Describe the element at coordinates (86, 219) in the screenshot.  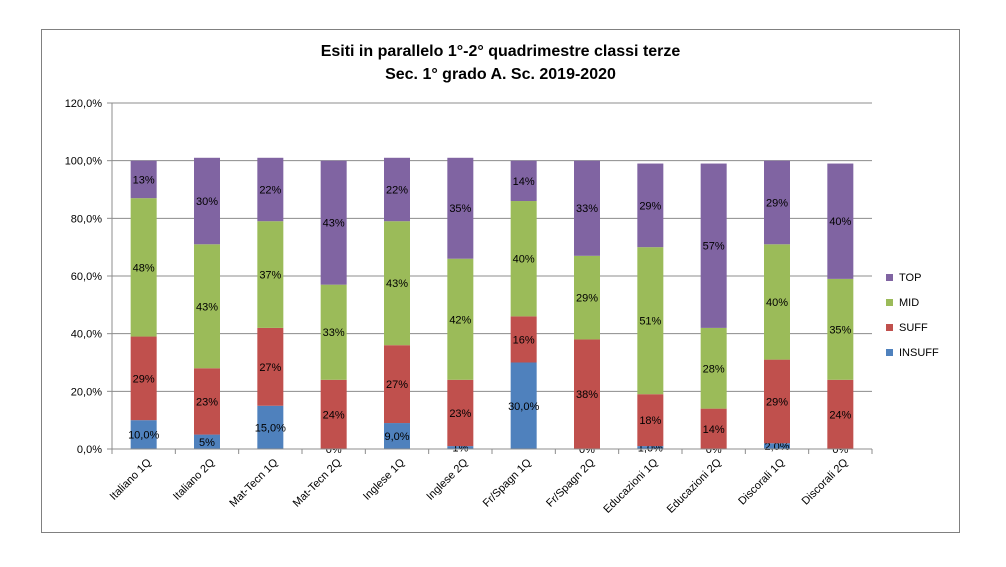
I see `y-tick-label: 80,0%` at that location.